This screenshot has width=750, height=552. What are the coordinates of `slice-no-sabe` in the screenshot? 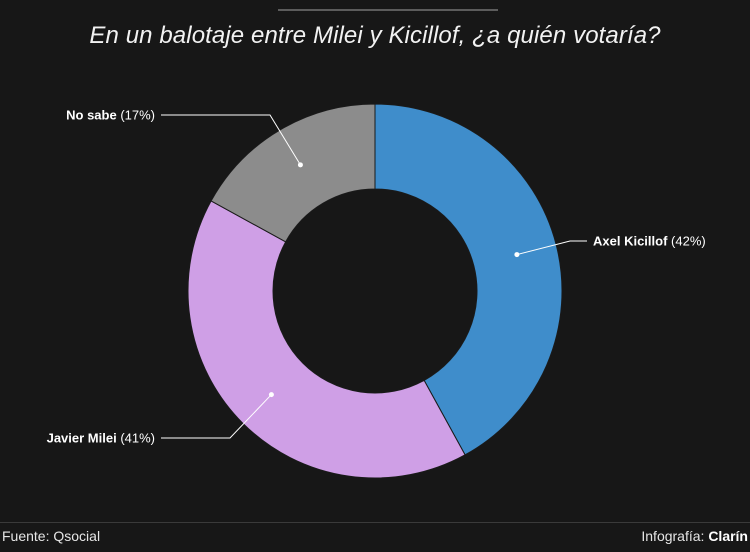 It's located at (293, 173).